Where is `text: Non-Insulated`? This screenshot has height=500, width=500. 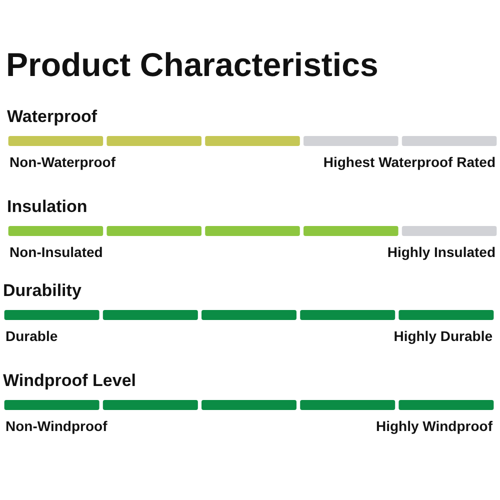
text: Non-Insulated is located at coordinates (56, 252).